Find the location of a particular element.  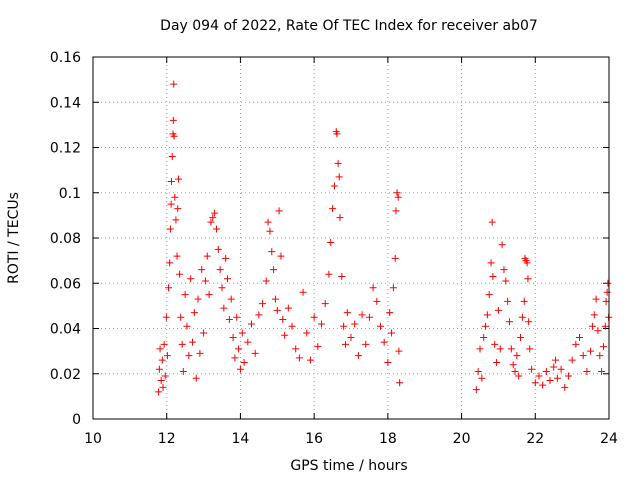

y-tick-label: 0 is located at coordinates (76, 420).